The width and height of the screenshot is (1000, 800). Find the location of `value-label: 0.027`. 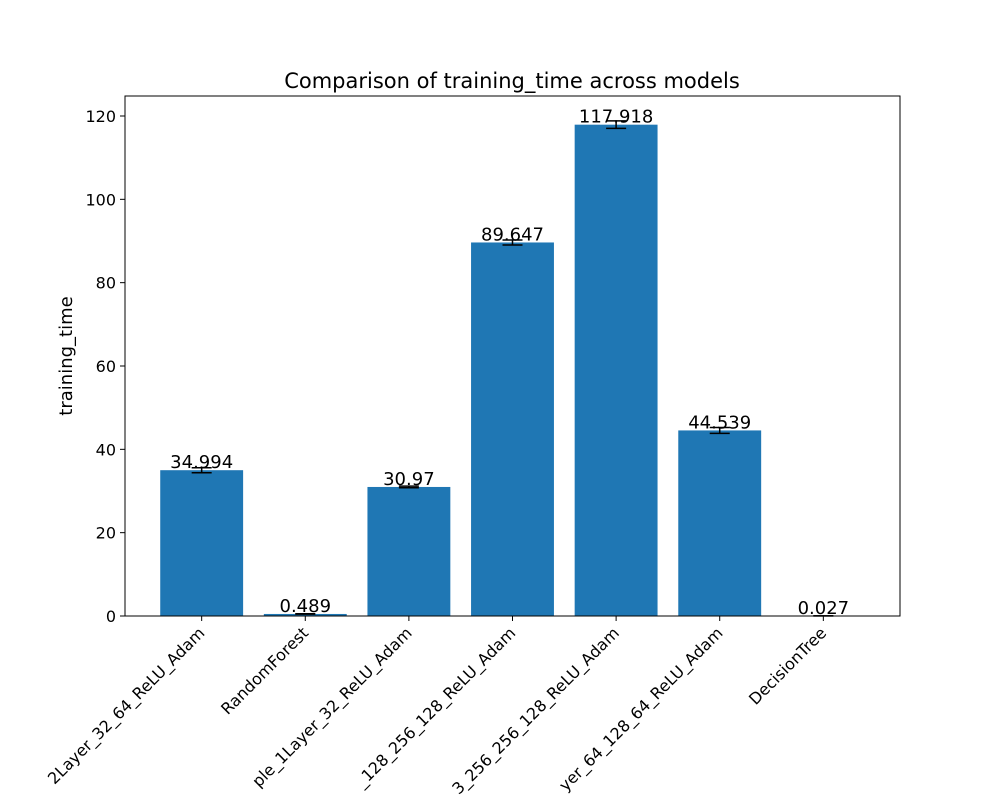

value-label: 0.027 is located at coordinates (824, 608).